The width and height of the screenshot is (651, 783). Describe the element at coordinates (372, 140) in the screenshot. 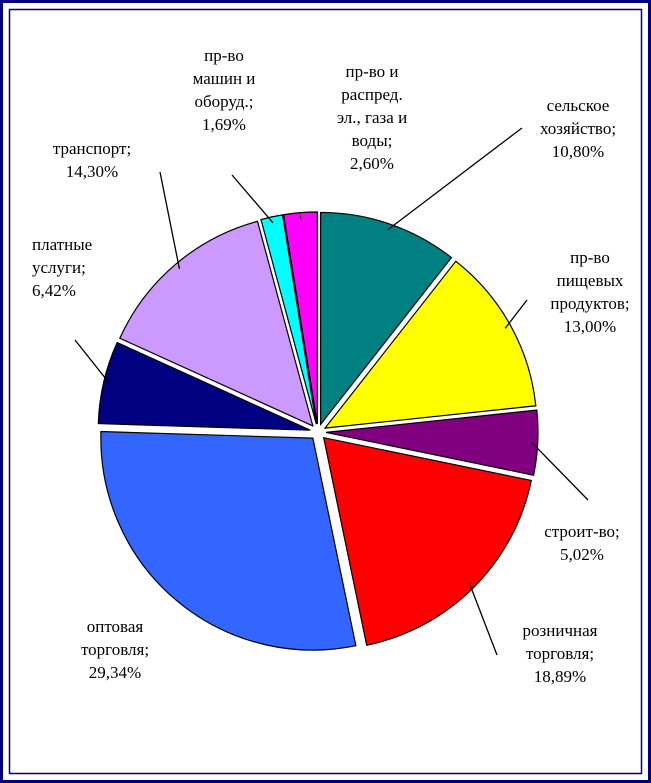

I see `slice-label: воды;` at that location.